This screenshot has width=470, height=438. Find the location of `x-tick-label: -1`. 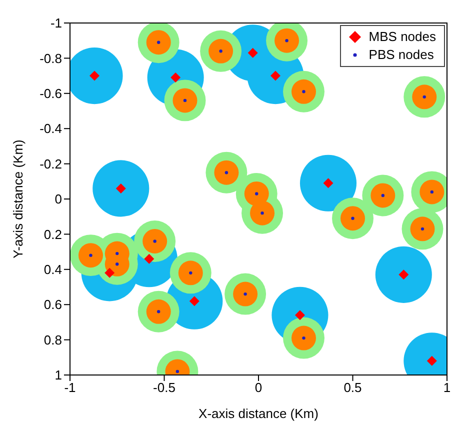

x-tick-label: -1 is located at coordinates (70, 388).